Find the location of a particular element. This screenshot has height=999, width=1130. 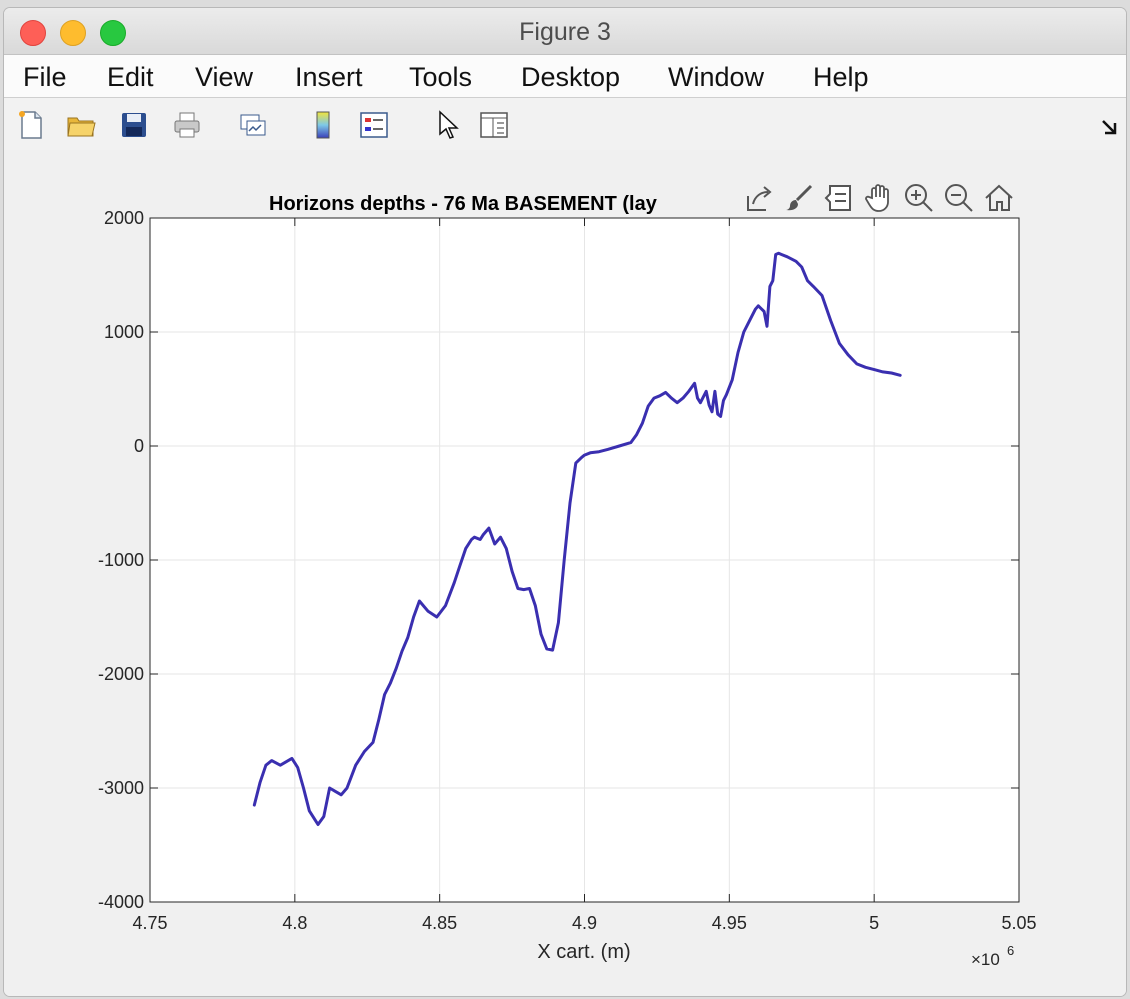

menu-edit: Edit is located at coordinates (130, 77).